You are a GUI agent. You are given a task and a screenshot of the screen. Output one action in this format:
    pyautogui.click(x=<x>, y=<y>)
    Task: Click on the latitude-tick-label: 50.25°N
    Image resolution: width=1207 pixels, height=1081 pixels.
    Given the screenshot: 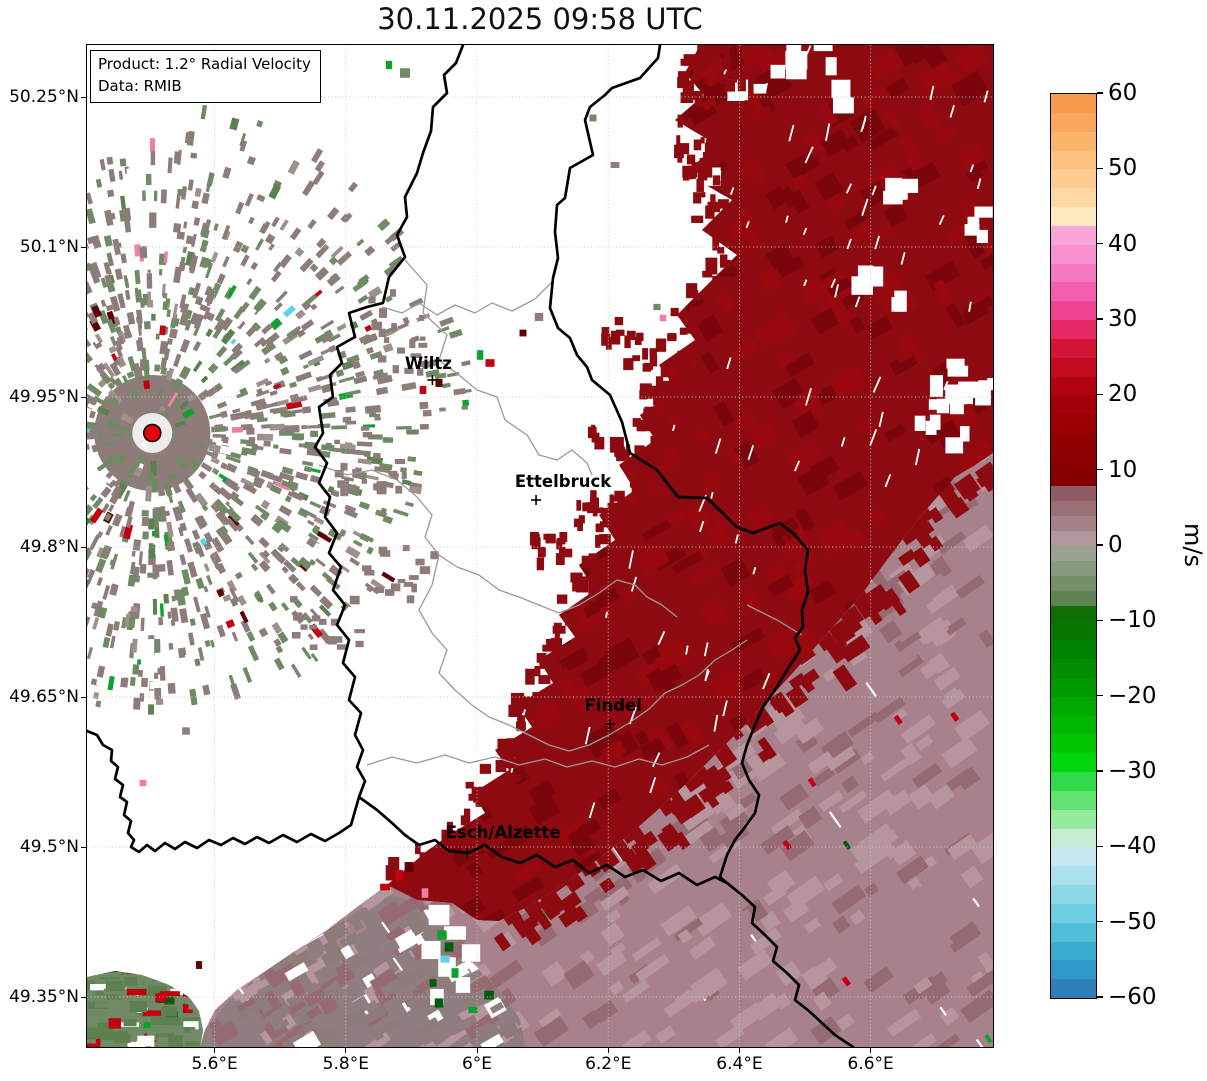 What is the action you would take?
    pyautogui.click(x=44, y=97)
    